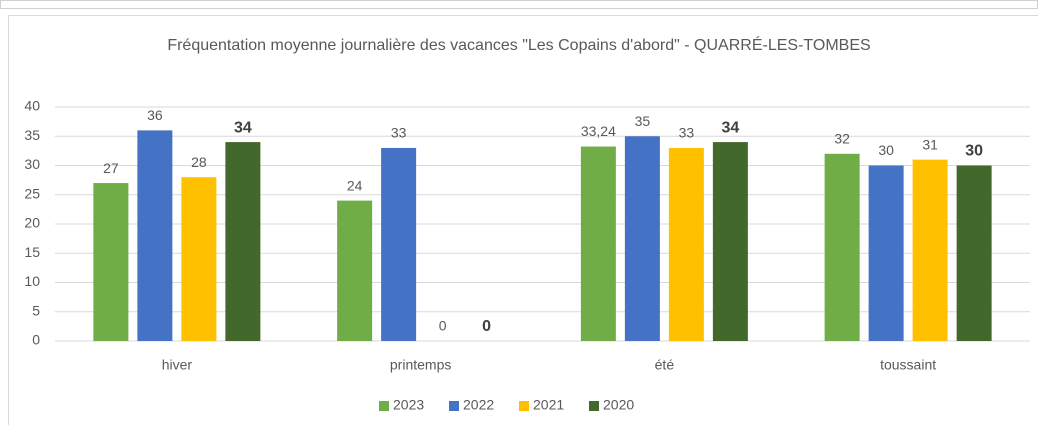  What do you see at coordinates (478, 405) in the screenshot?
I see `legend-label: 2022` at bounding box center [478, 405].